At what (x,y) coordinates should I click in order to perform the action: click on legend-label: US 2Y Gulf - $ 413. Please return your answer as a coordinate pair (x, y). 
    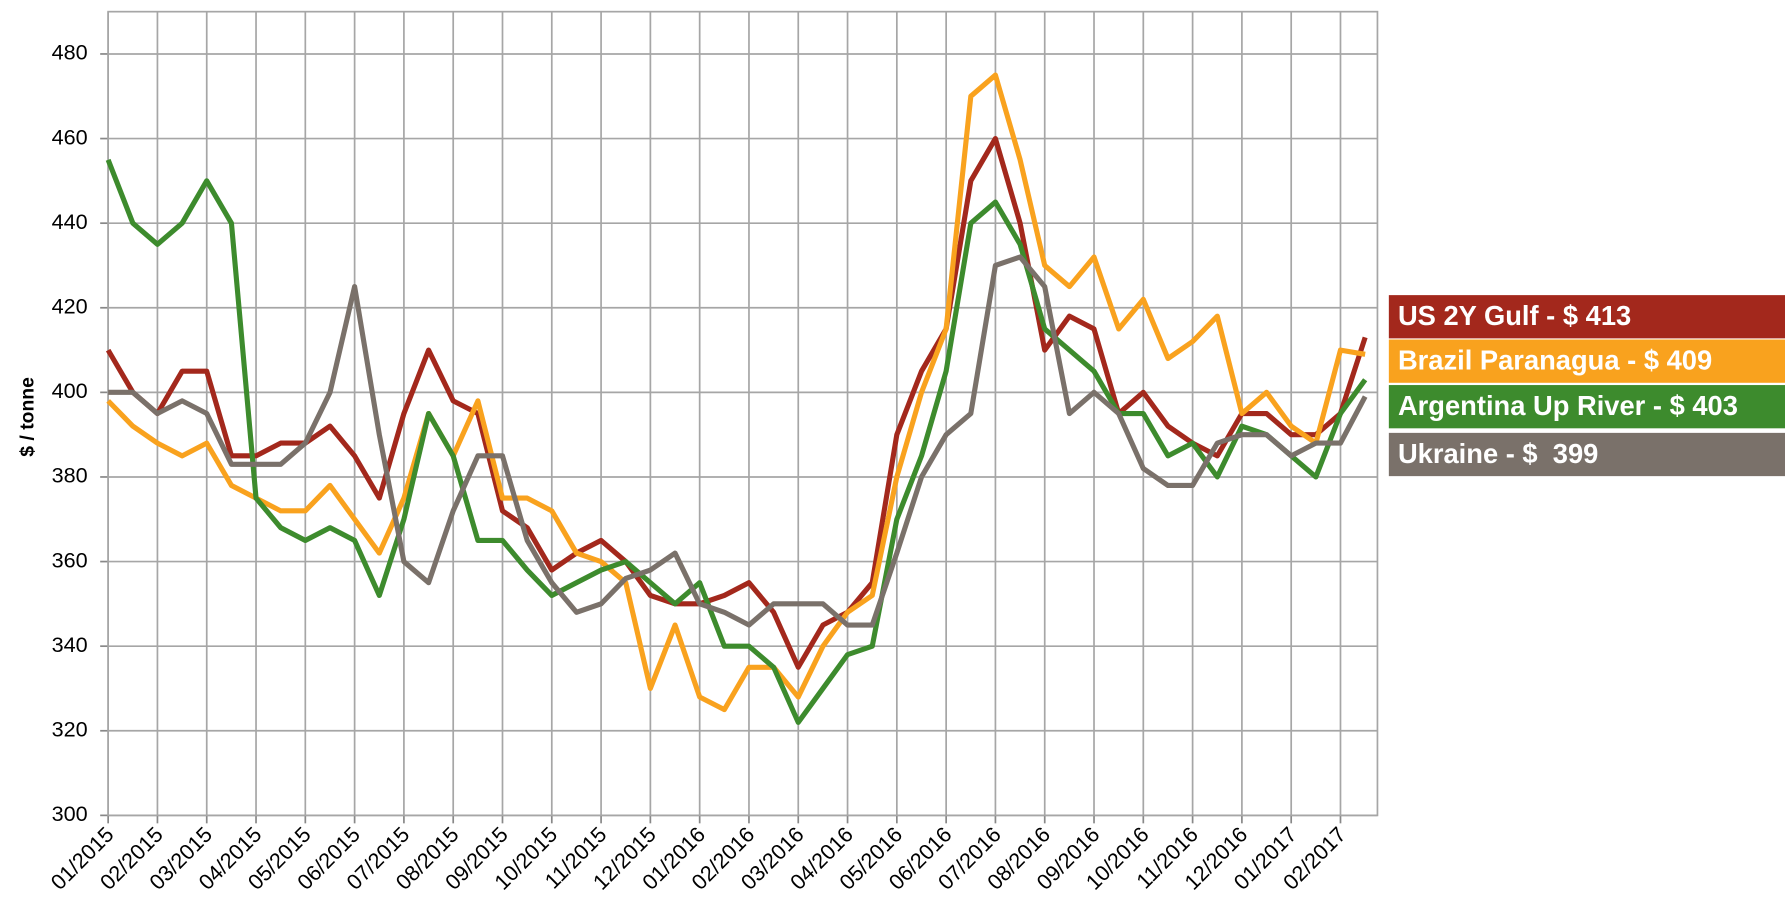
    Looking at the image, I should click on (1514, 315).